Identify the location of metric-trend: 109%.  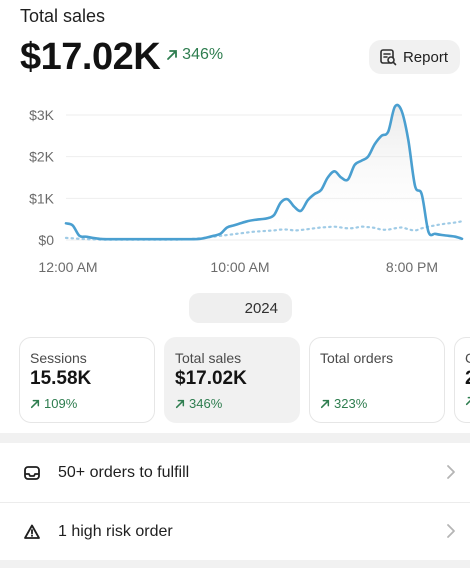
(87, 403).